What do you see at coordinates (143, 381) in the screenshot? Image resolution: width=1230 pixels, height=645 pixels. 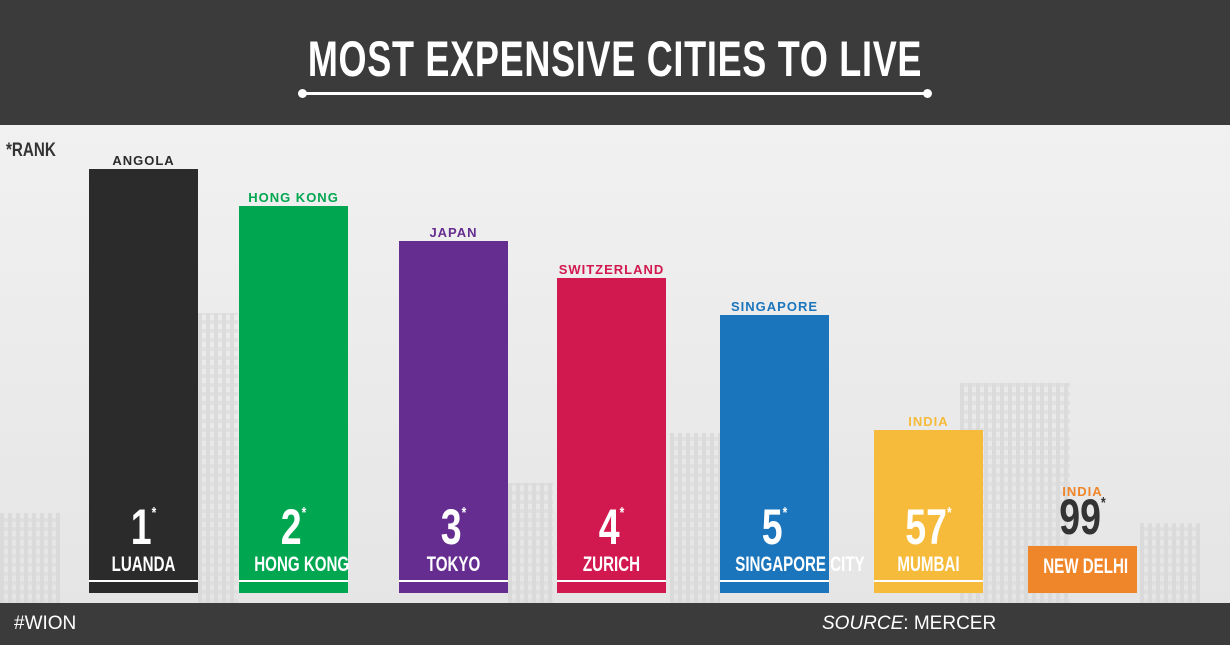 I see `bar: 1* LUANDA` at bounding box center [143, 381].